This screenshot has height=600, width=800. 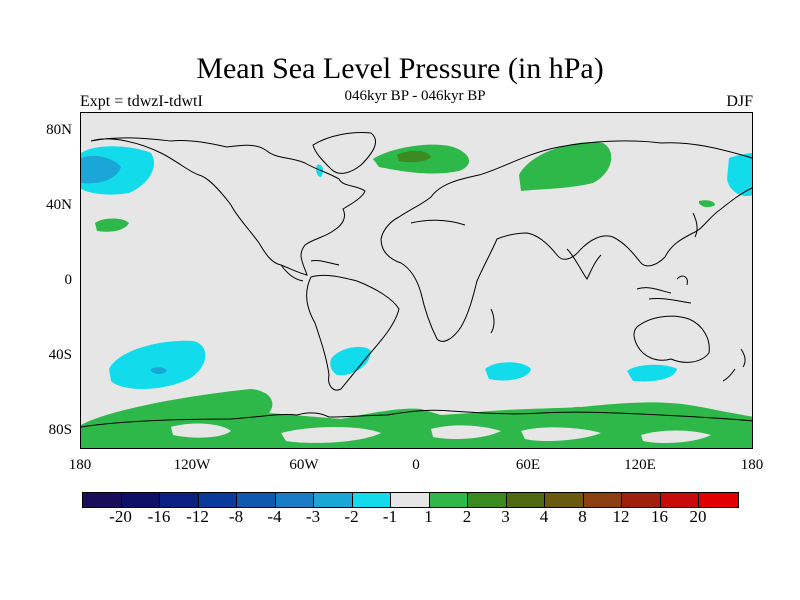 What do you see at coordinates (565, 166) in the screenshot?
I see `siberian-high` at bounding box center [565, 166].